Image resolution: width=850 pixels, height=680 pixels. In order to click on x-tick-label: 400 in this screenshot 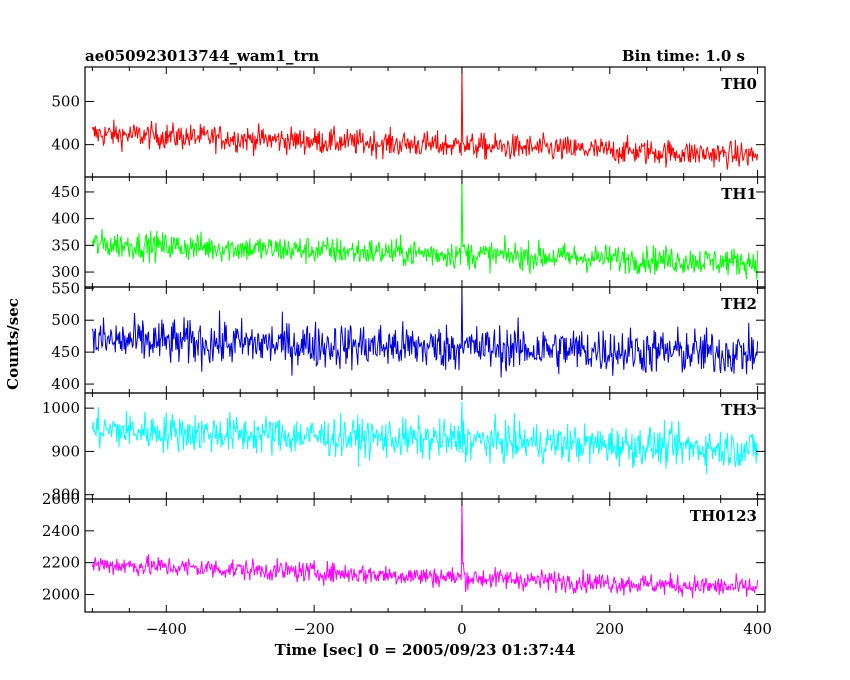, I will do `click(757, 629)`.